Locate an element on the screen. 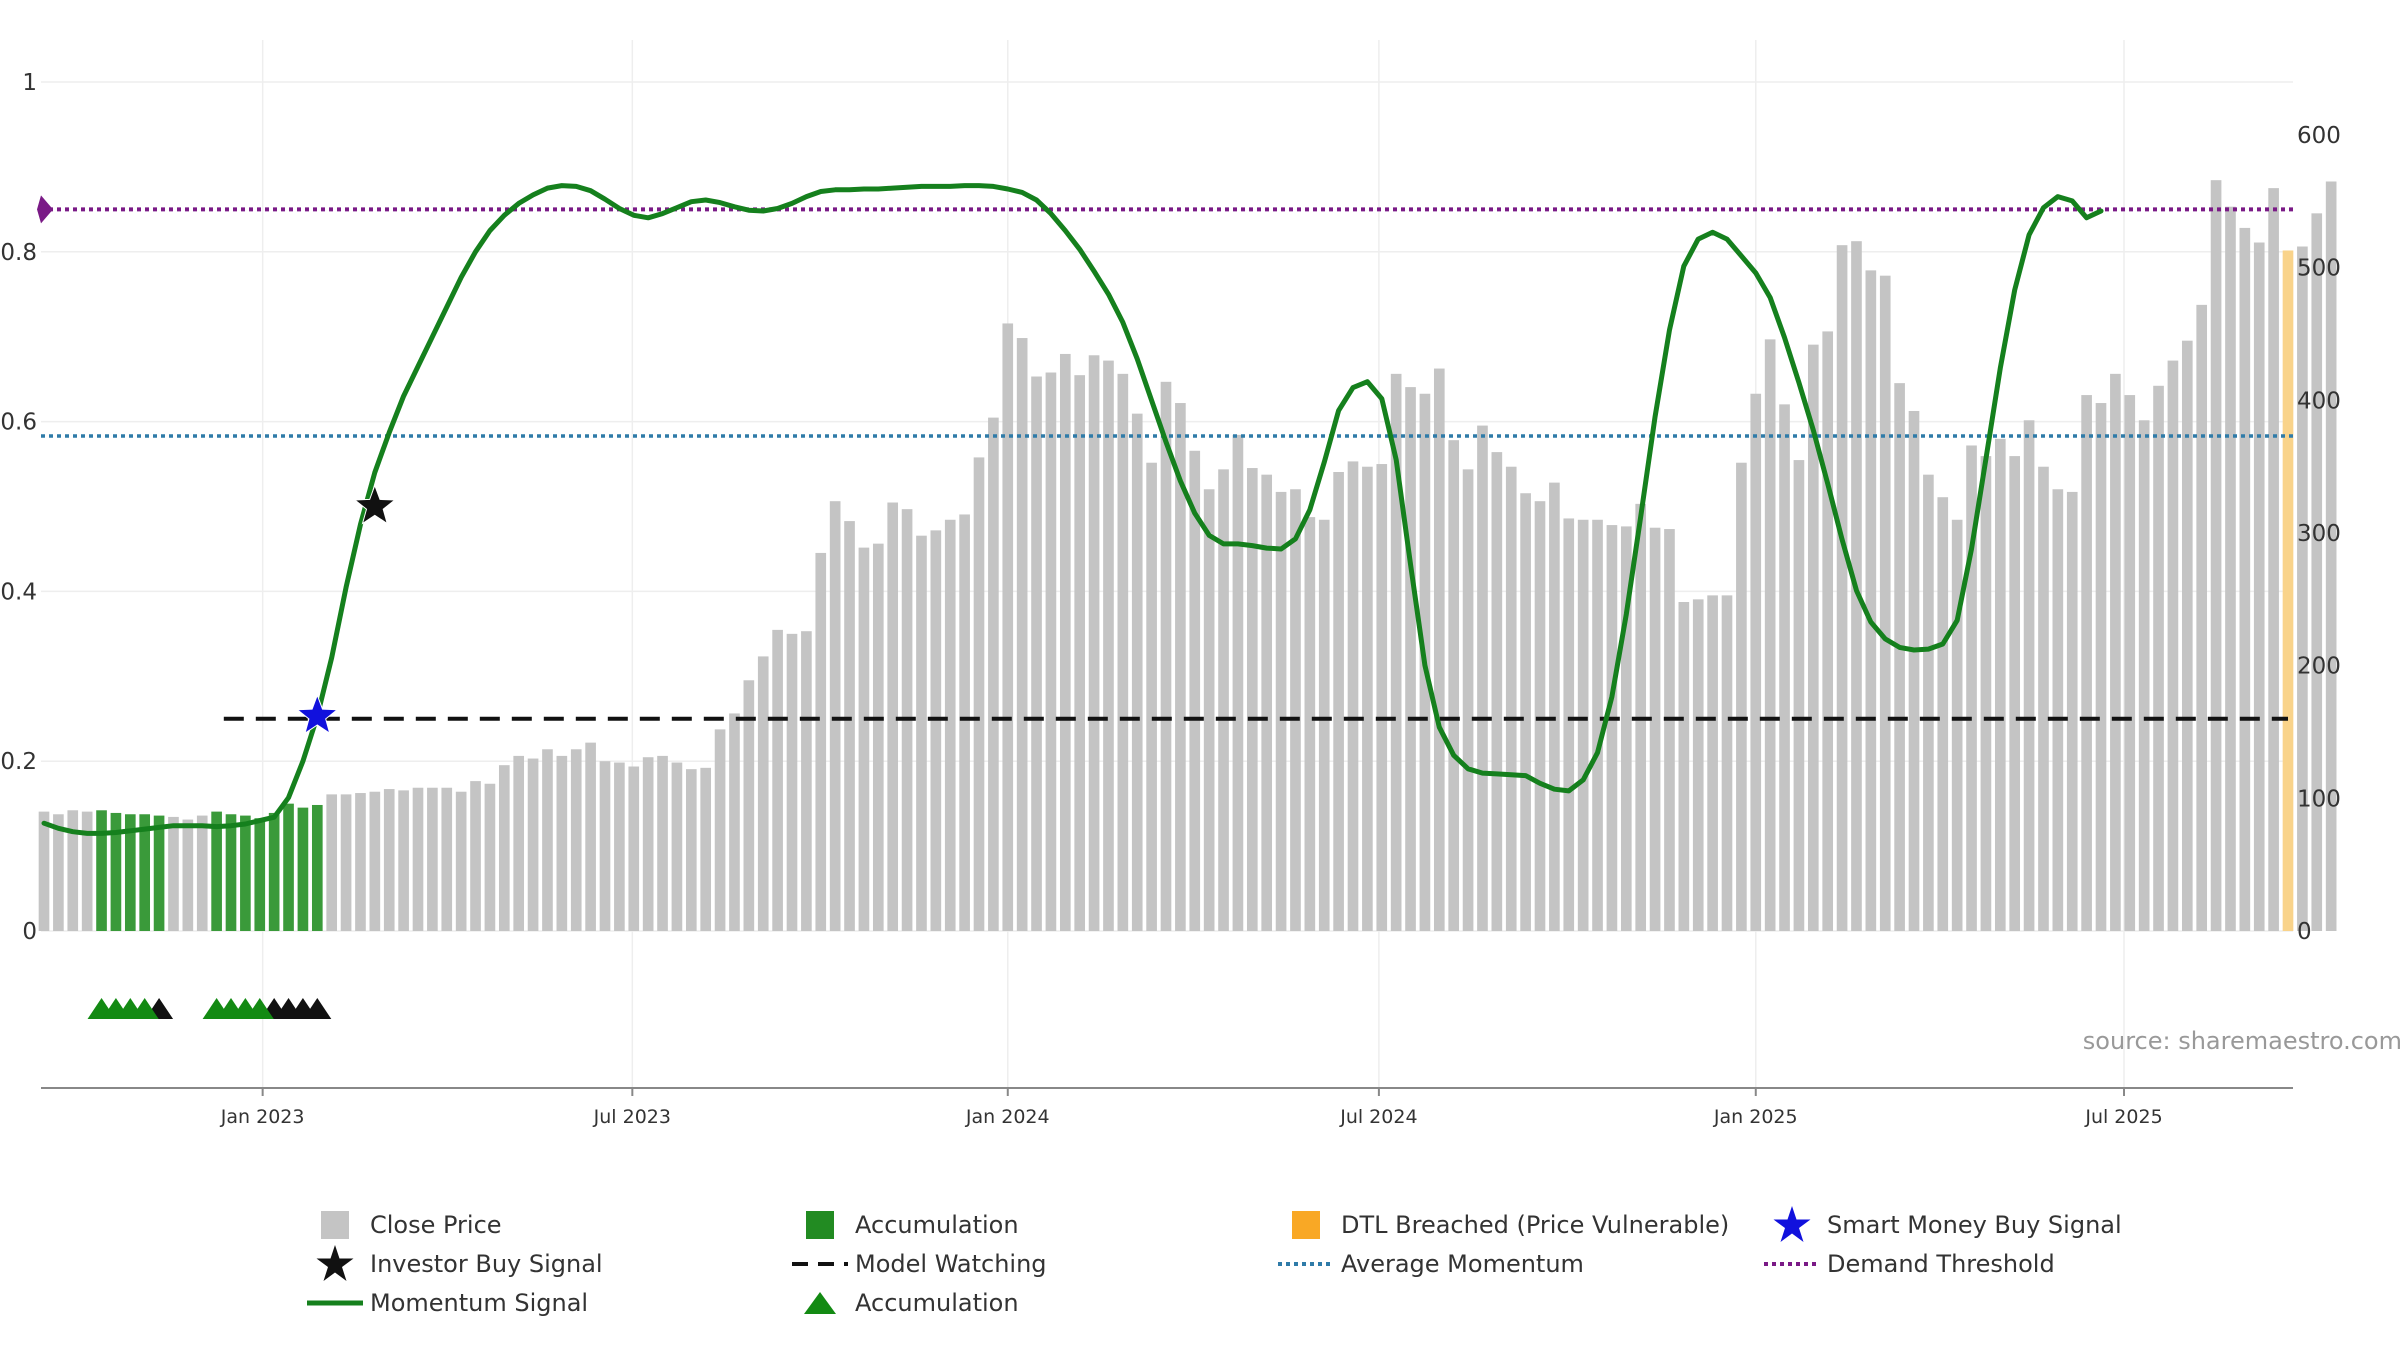  legend-label: Close Price is located at coordinates (436, 1225).